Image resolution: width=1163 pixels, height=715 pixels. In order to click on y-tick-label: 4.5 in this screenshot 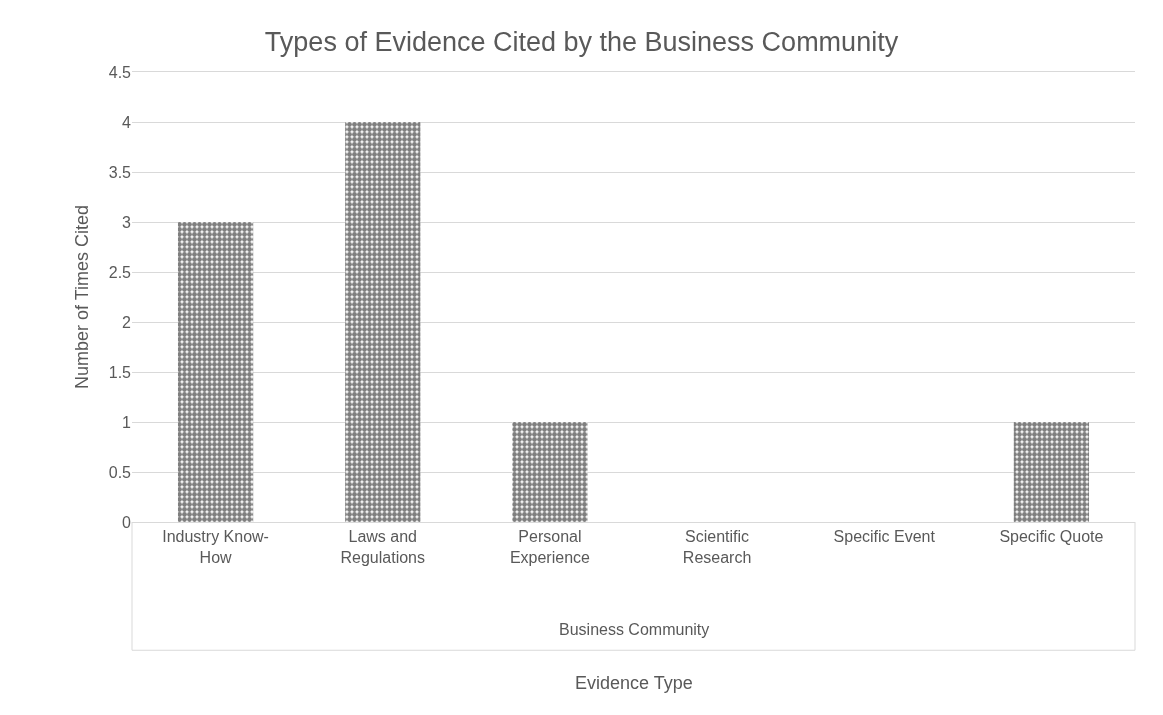, I will do `click(120, 72)`.